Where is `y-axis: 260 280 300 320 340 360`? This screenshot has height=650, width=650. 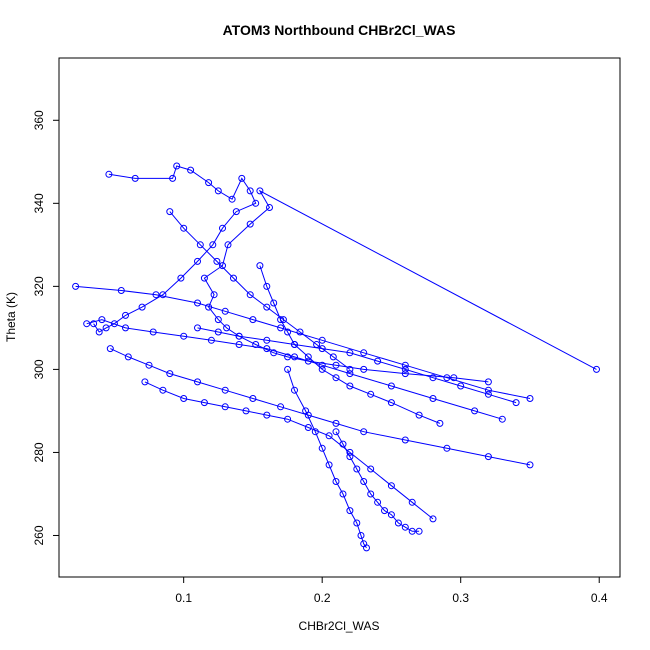
y-axis: 260 280 300 320 340 360 is located at coordinates (46, 327).